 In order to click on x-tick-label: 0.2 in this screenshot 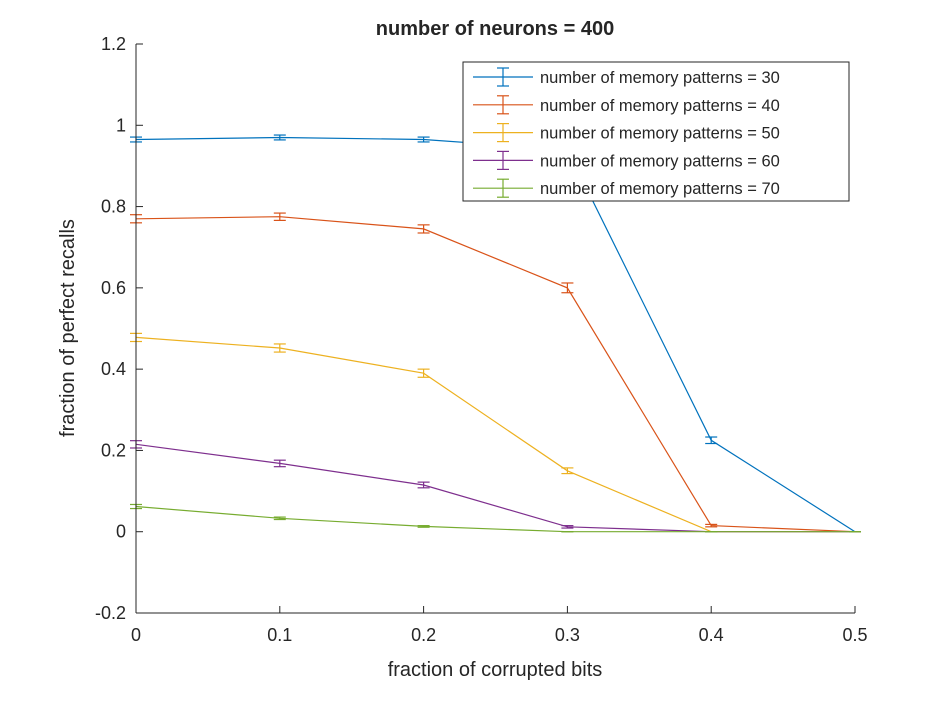, I will do `click(423, 635)`.